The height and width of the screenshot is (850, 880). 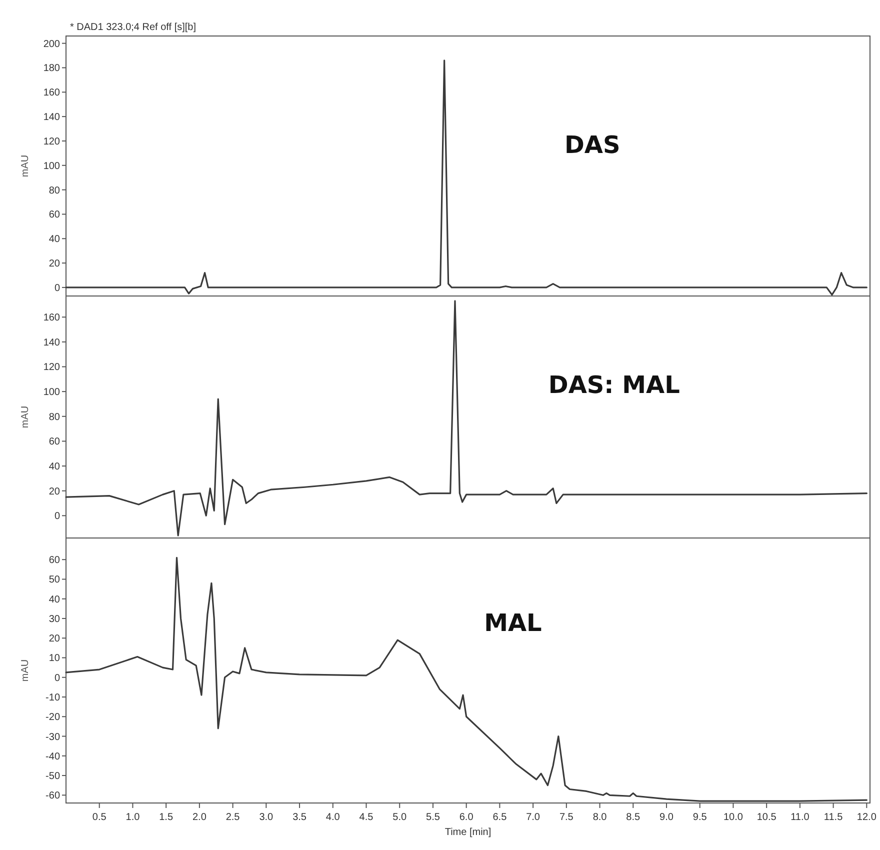 I want to click on y-tick-label: 180, so click(x=51, y=68).